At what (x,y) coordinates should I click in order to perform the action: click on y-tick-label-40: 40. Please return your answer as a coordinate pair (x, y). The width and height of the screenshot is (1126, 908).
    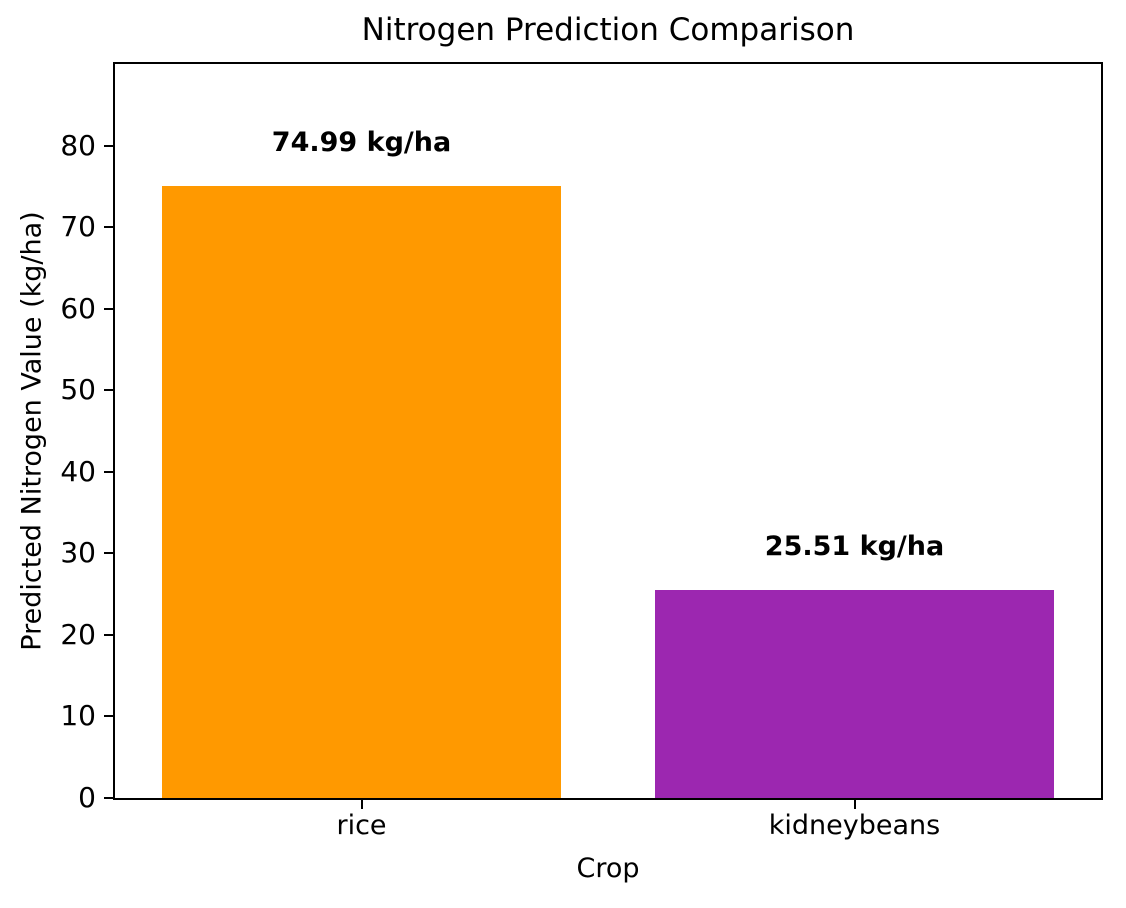
    Looking at the image, I should click on (78, 471).